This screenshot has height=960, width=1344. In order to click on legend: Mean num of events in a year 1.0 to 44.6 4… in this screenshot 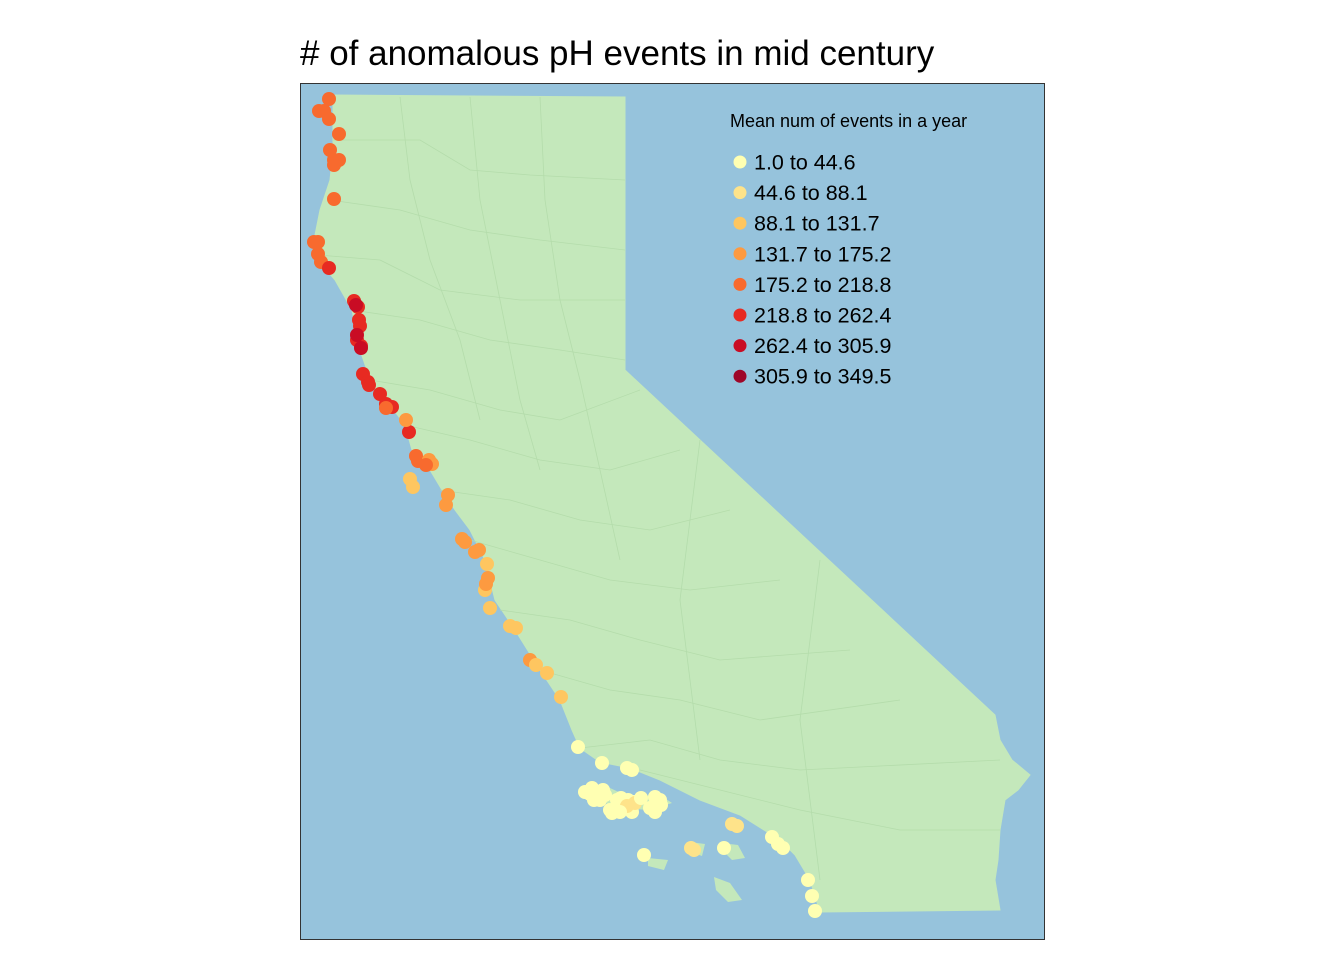, I will do `click(848, 250)`.